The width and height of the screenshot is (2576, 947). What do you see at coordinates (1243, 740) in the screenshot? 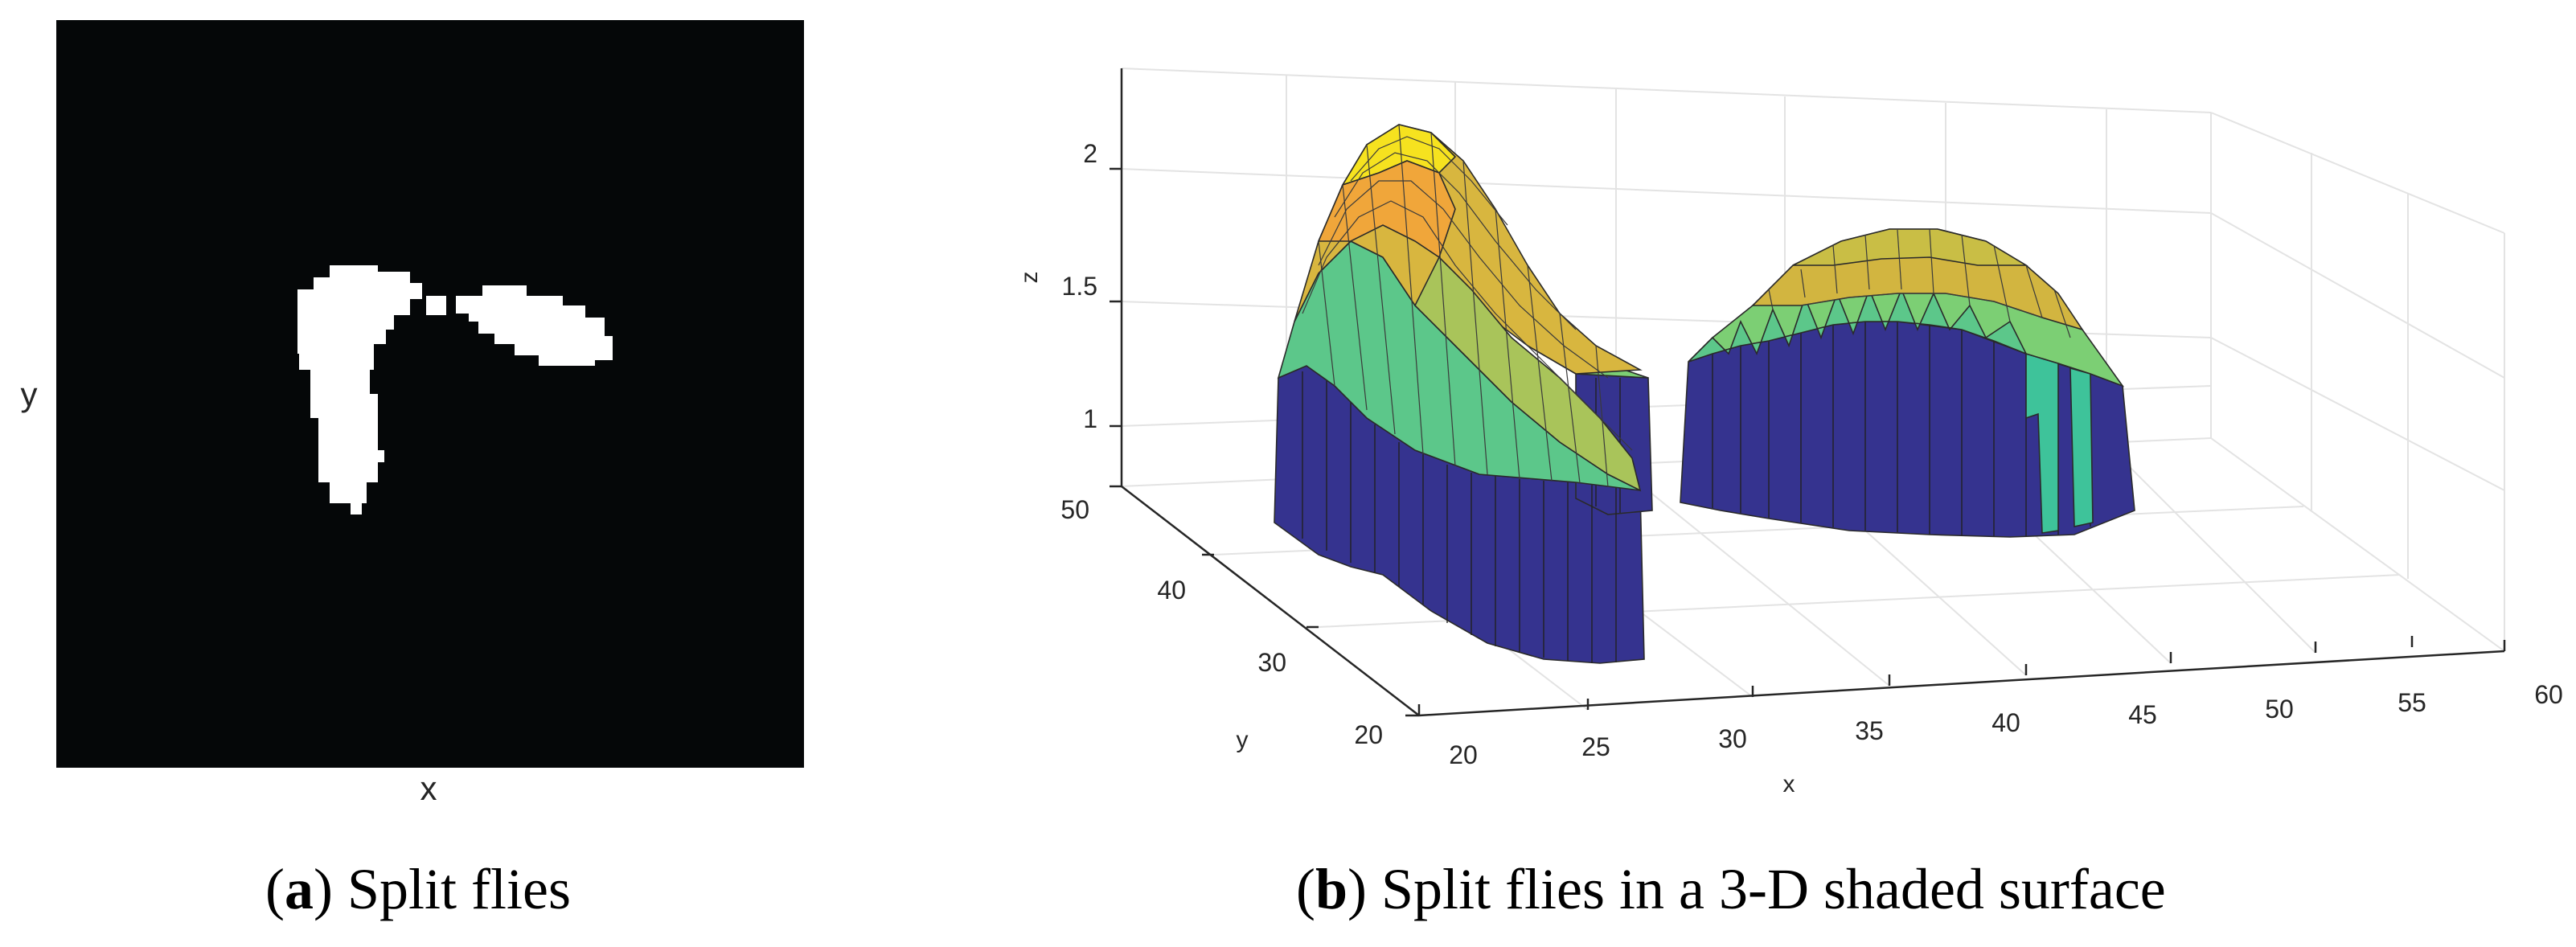
I see `y-axis-label: y` at bounding box center [1243, 740].